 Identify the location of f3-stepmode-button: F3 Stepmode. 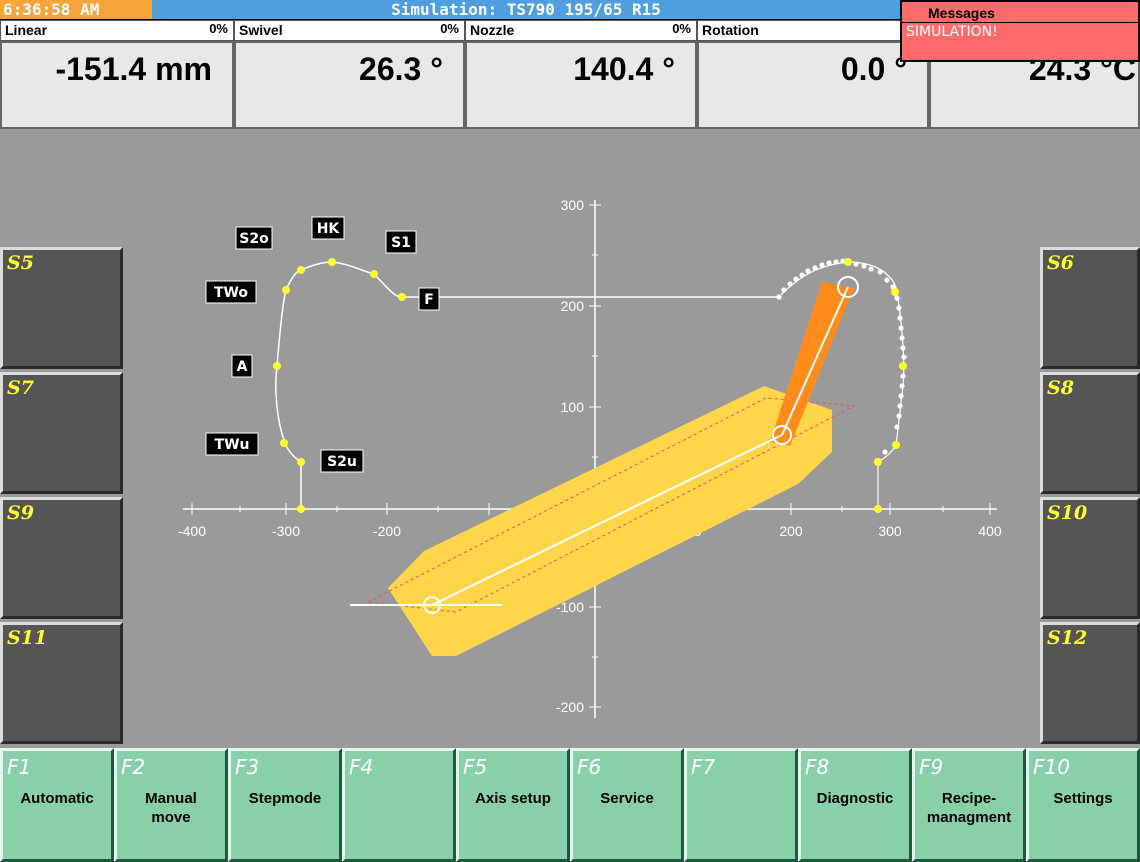
(285, 805).